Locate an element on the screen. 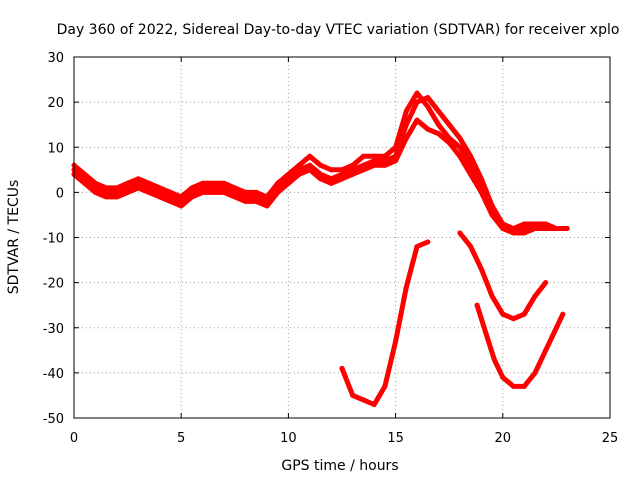  y-tick-label: 20 is located at coordinates (55, 103).